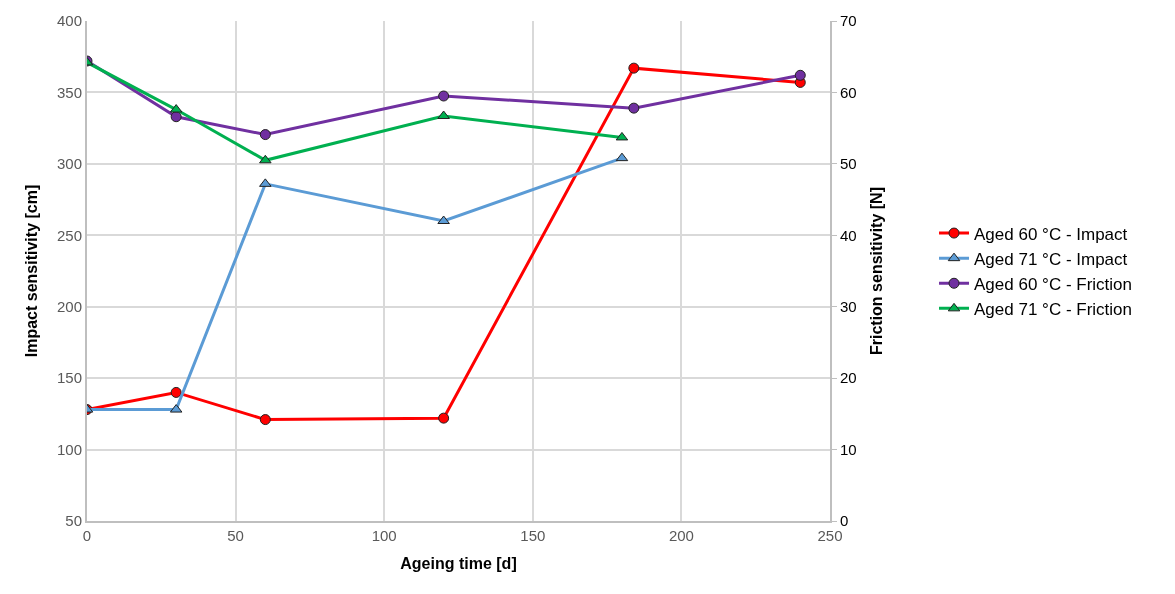 The width and height of the screenshot is (1175, 594). What do you see at coordinates (73, 521) in the screenshot?
I see `y-tick-label: 50` at bounding box center [73, 521].